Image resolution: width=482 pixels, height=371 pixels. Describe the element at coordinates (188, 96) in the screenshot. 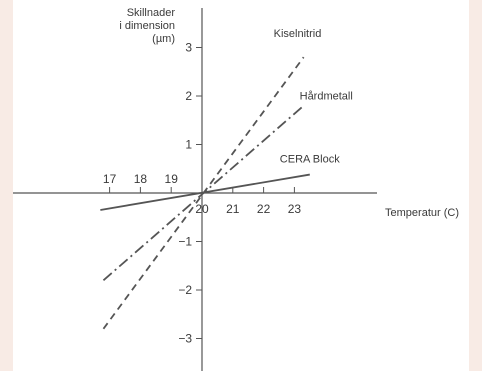

I see `y-tick-label: 2` at that location.